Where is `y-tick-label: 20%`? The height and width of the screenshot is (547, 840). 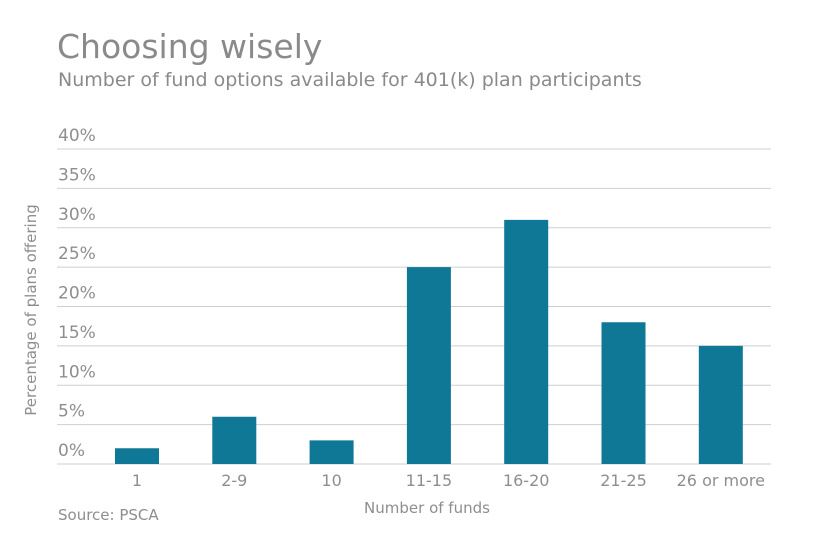 y-tick-label: 20% is located at coordinates (77, 294).